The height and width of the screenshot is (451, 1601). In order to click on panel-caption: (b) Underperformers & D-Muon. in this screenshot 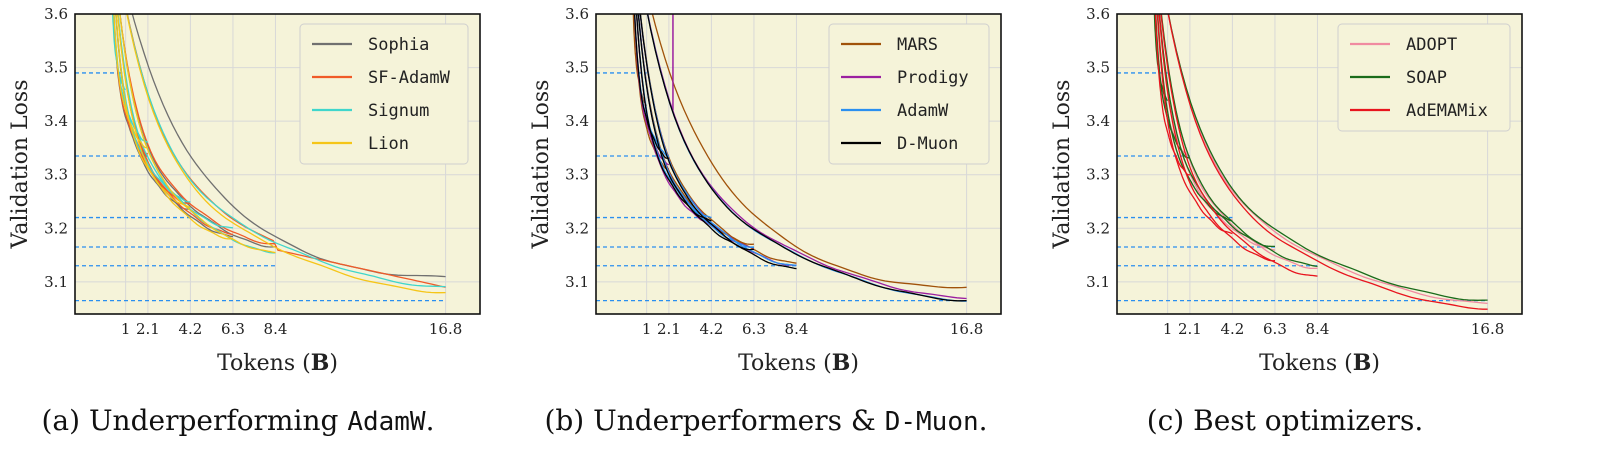, I will do `click(765, 420)`.